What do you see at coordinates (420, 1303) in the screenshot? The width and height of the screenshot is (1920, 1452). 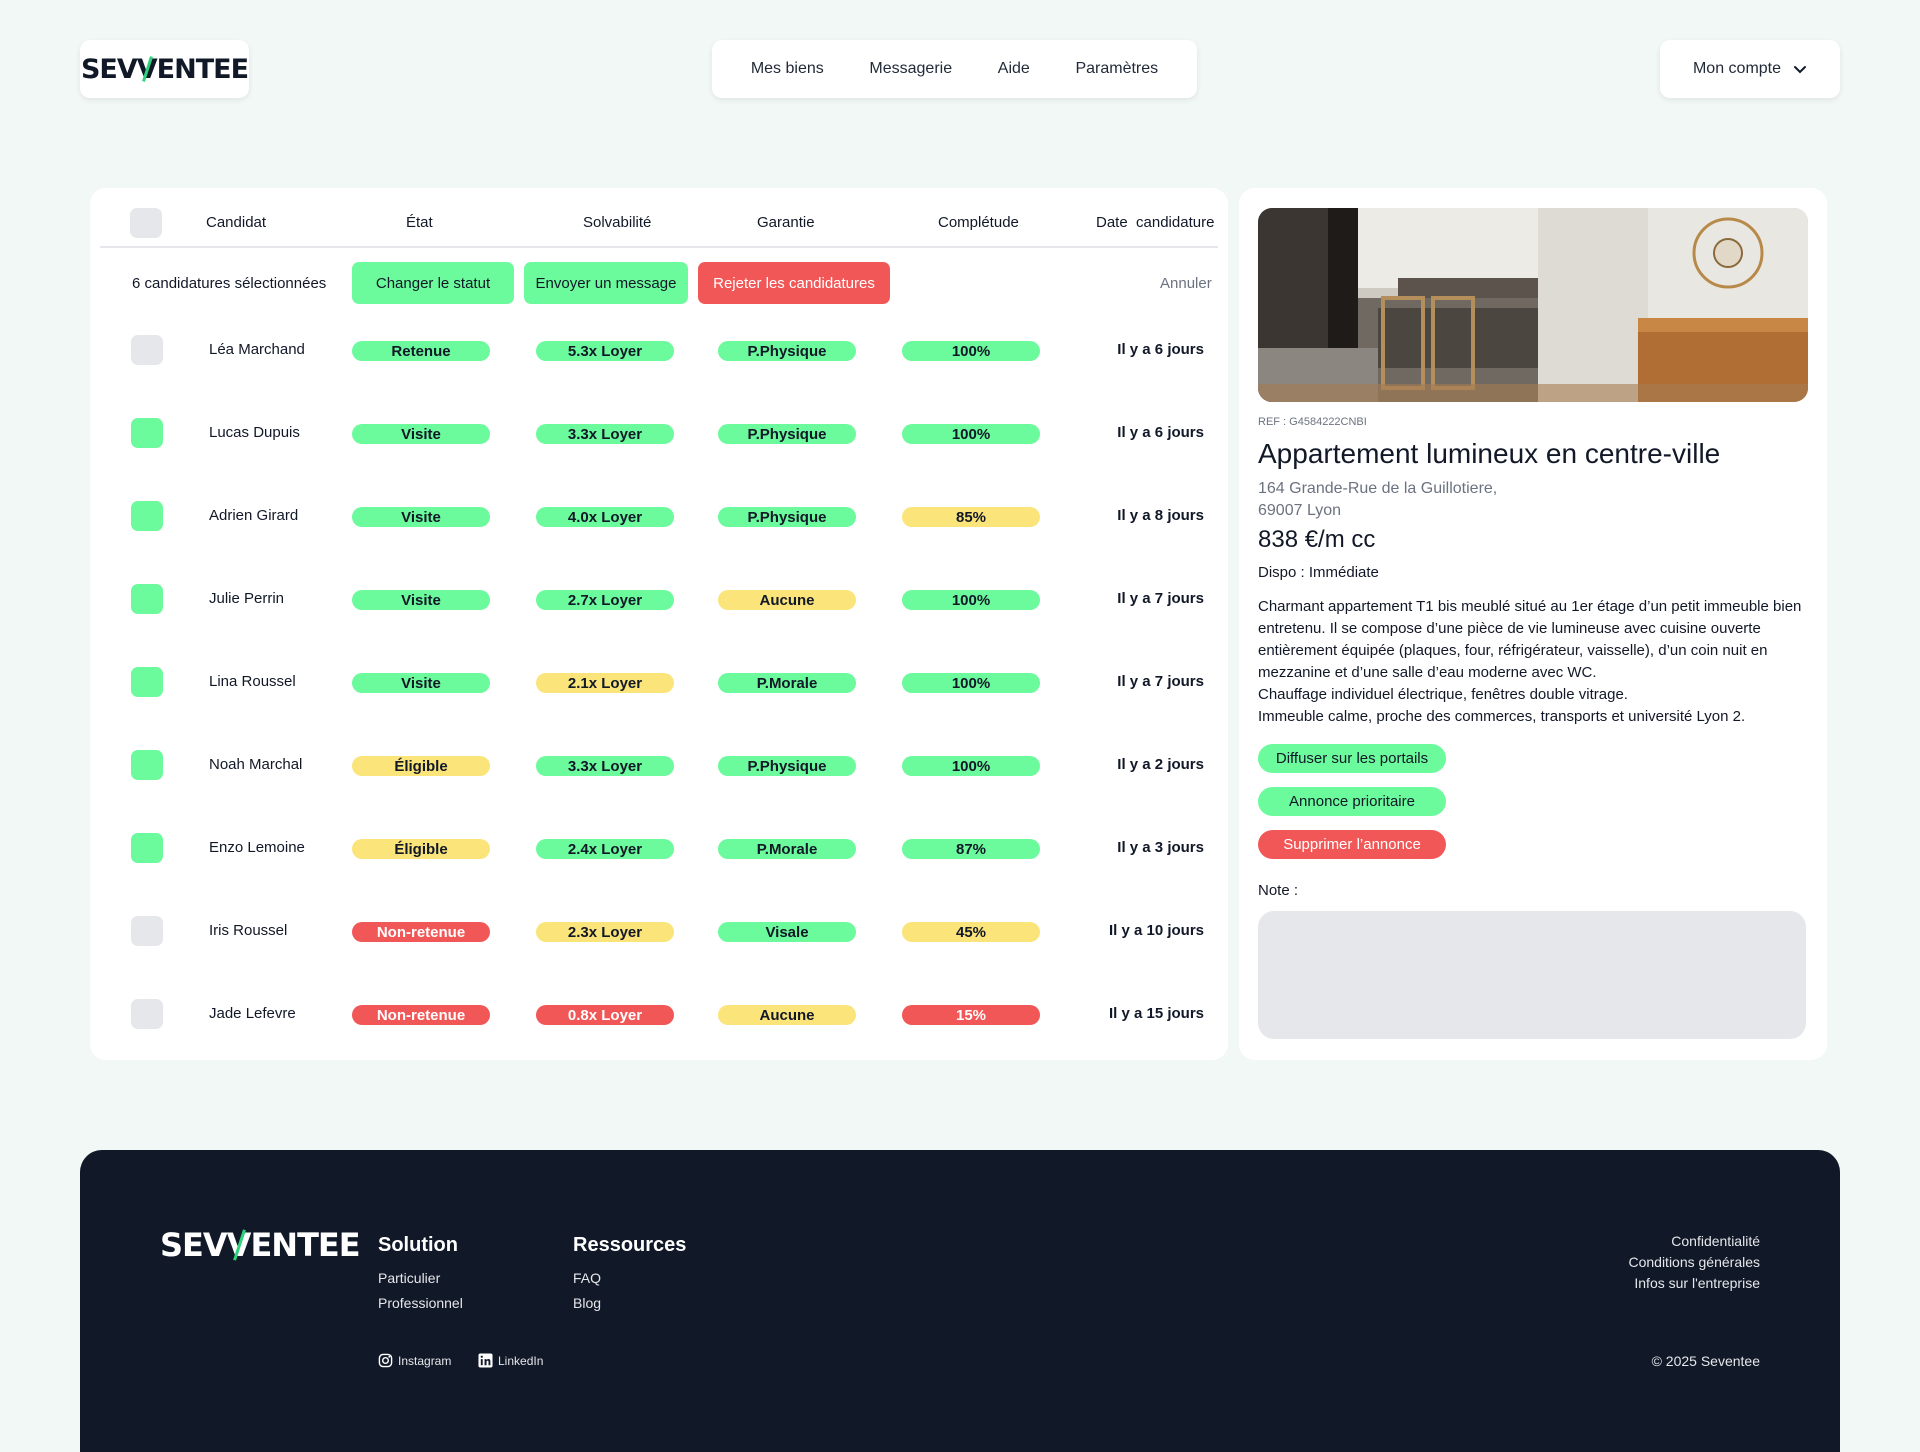 I see `footer-link-professionnel: Professionnel` at bounding box center [420, 1303].